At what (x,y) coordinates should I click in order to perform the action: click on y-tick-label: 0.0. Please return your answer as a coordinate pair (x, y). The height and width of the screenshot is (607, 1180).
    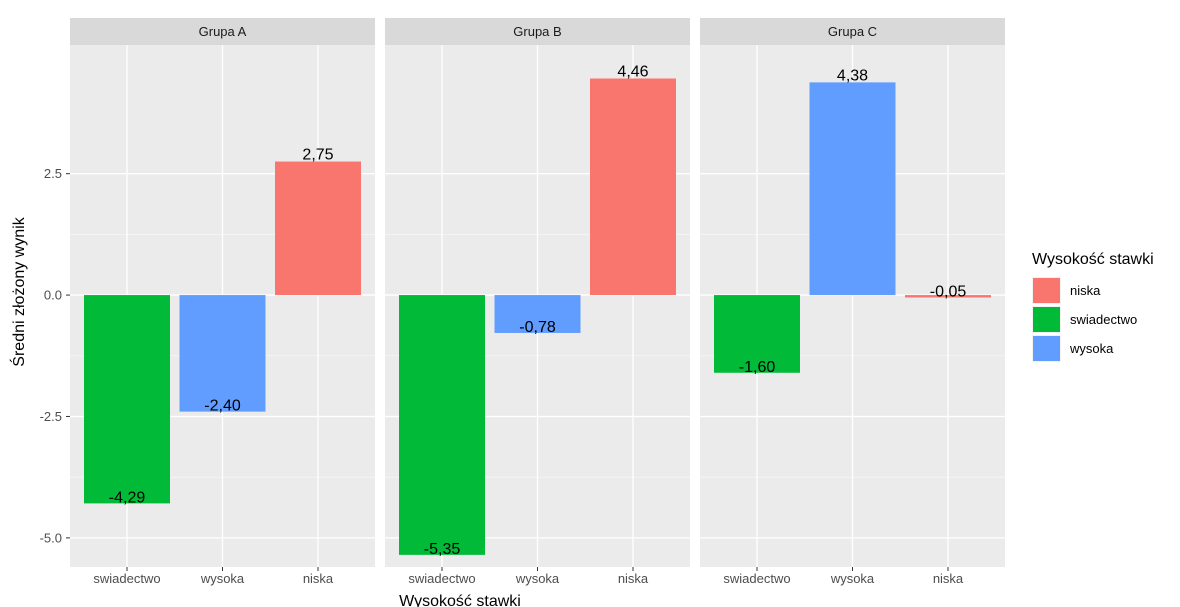
    Looking at the image, I should click on (53, 295).